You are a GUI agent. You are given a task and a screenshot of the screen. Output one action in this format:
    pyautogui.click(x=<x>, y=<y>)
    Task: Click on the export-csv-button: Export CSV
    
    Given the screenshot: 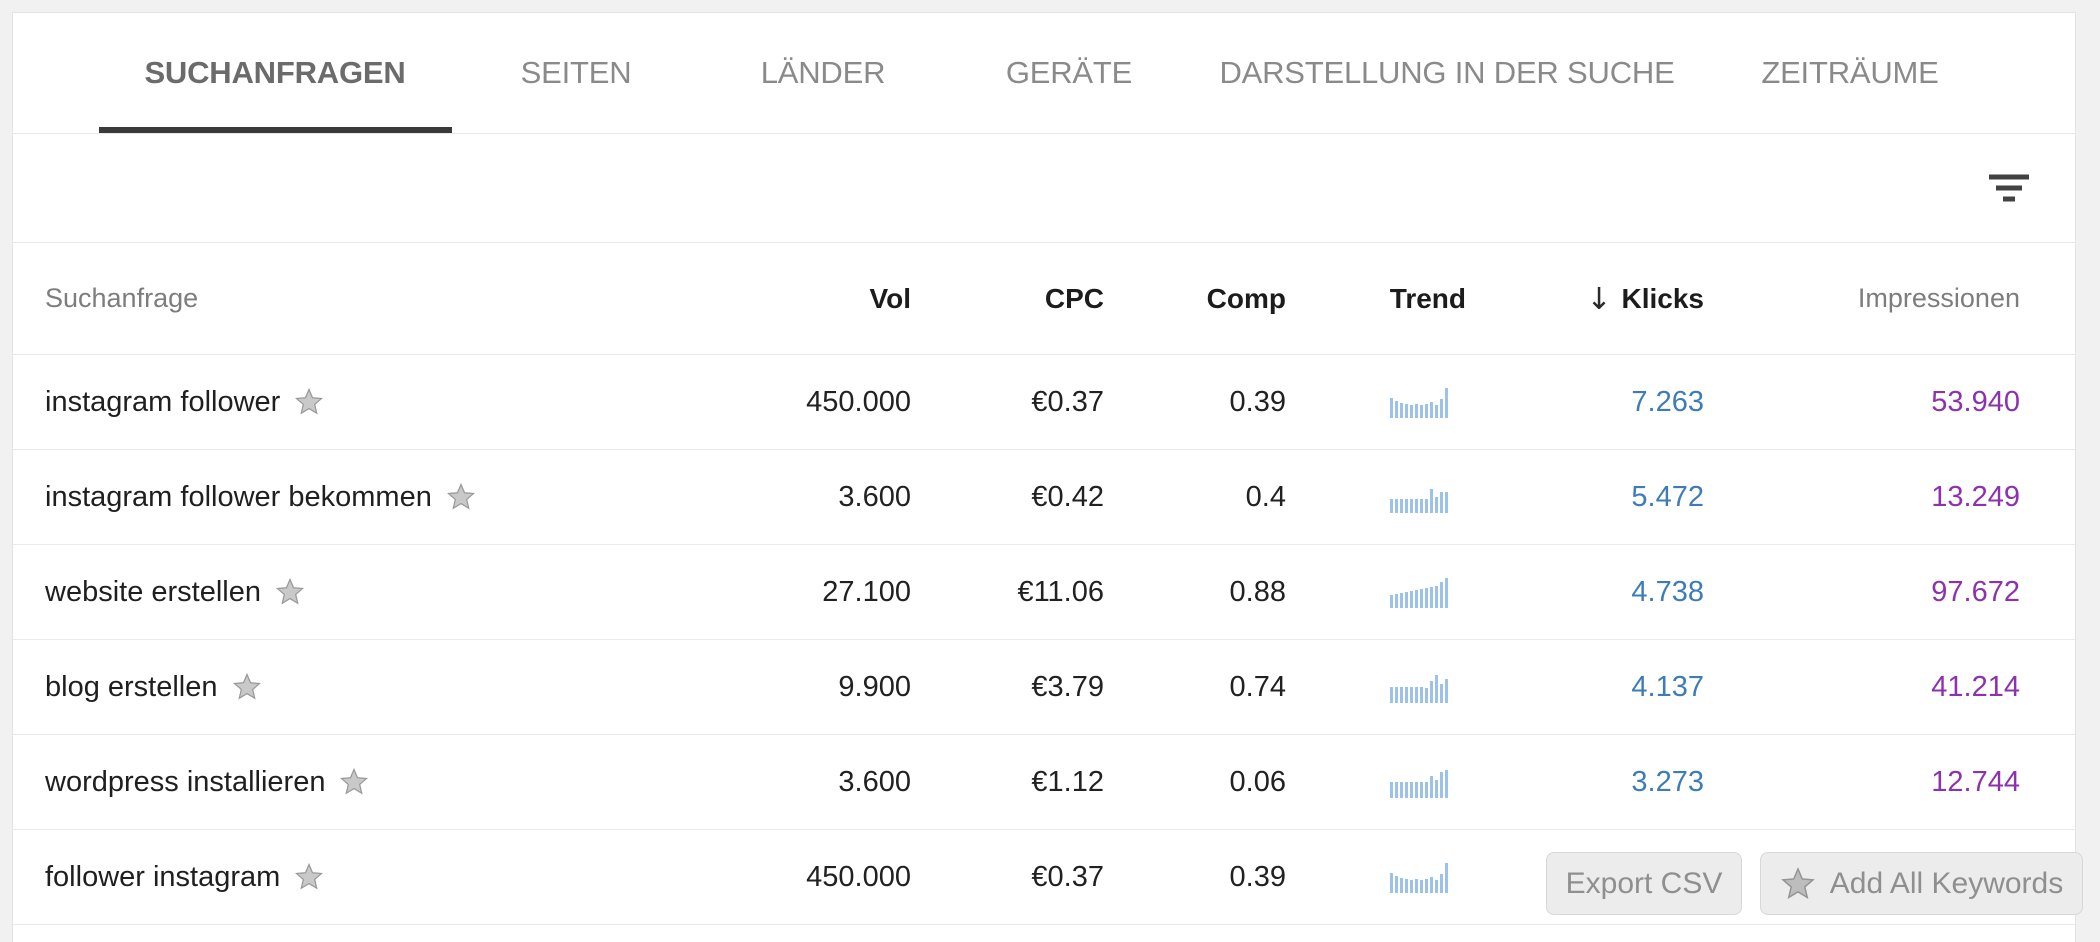 What is the action you would take?
    pyautogui.click(x=1644, y=883)
    